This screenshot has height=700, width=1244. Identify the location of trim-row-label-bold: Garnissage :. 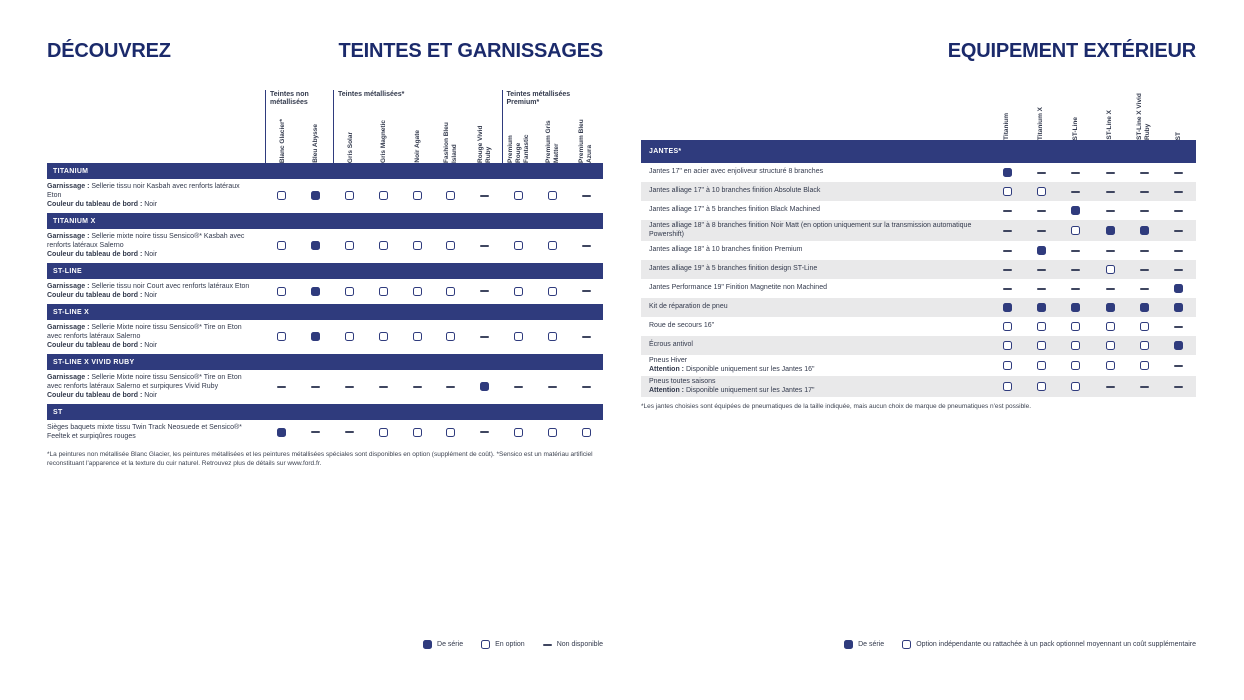
(68, 236).